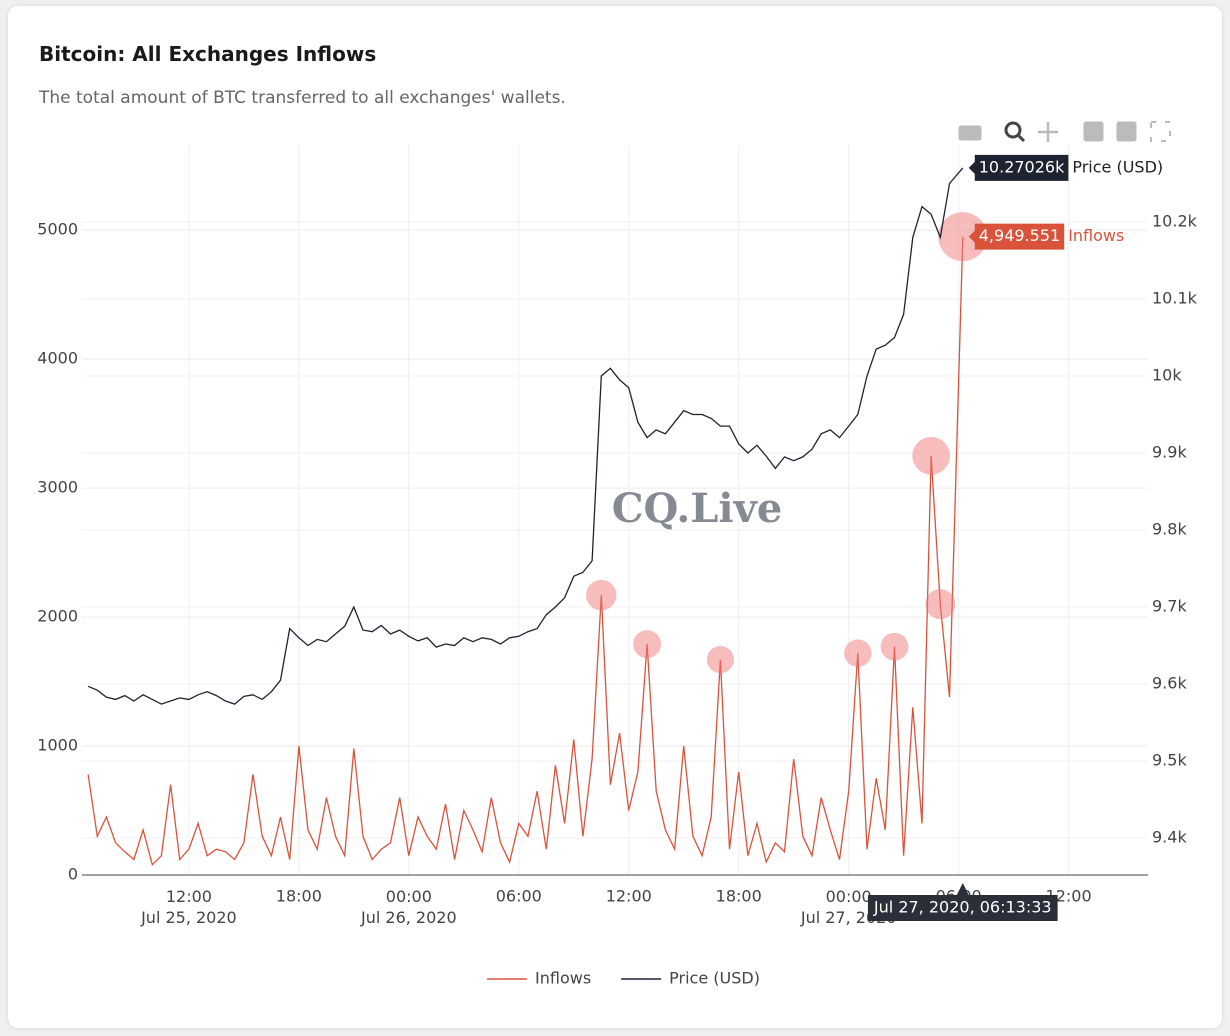  I want to click on hover-label: 10.27026k Price (USD), so click(1065, 167).